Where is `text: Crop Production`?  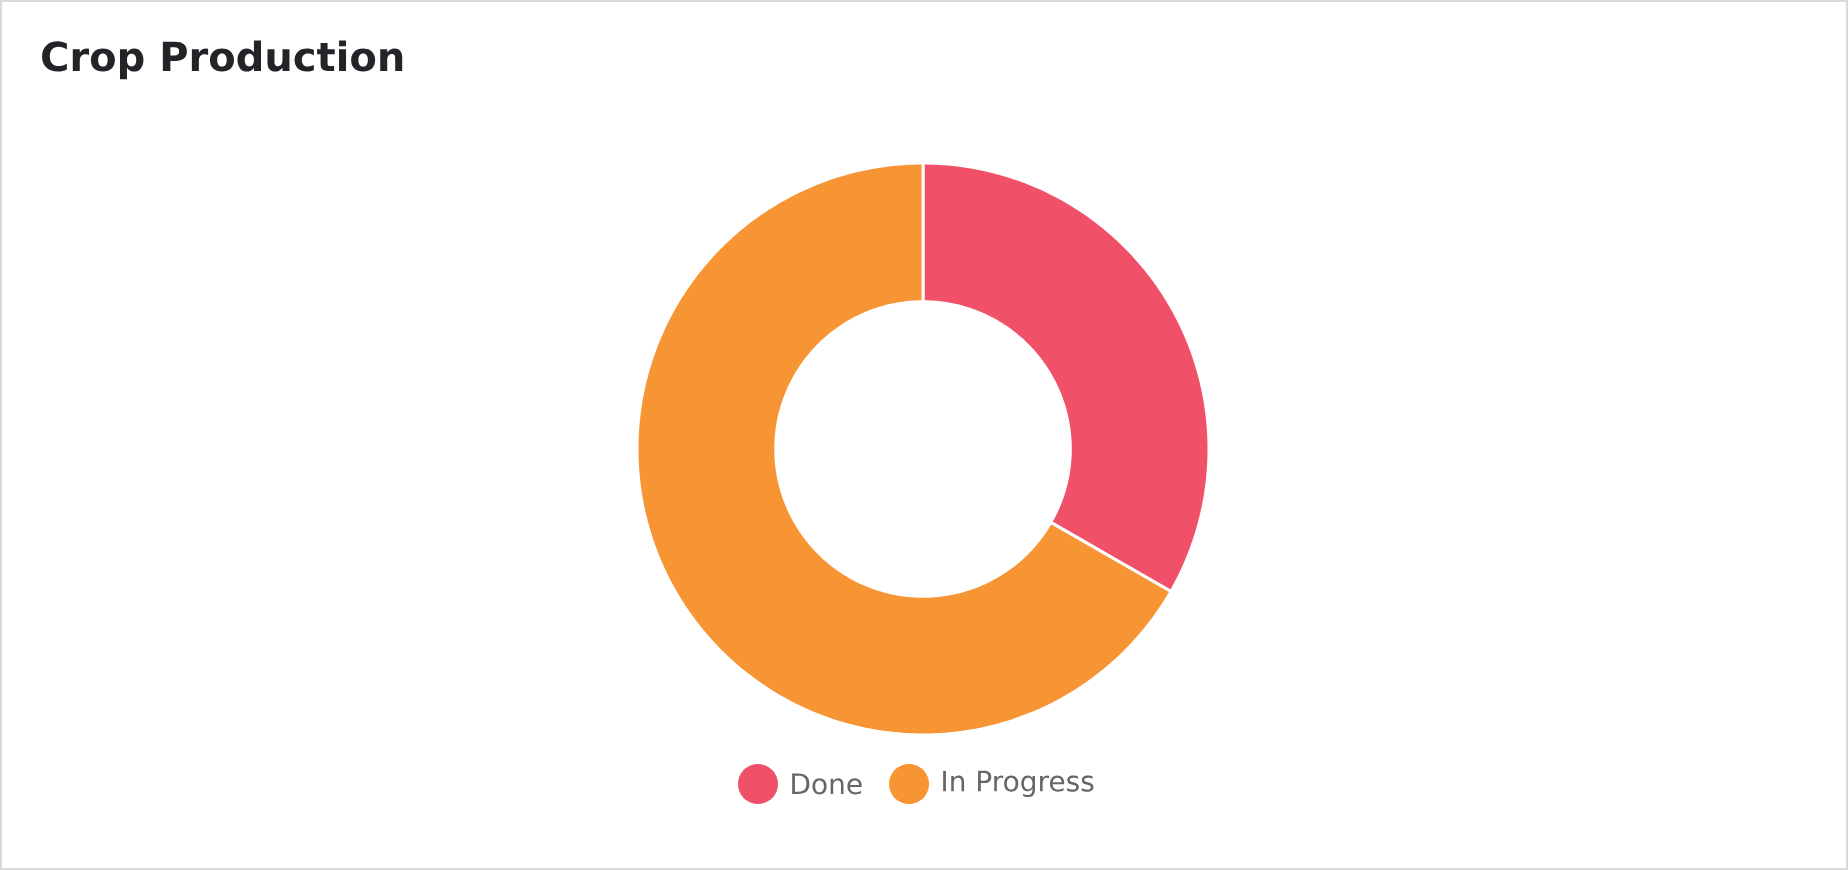
text: Crop Production is located at coordinates (222, 60).